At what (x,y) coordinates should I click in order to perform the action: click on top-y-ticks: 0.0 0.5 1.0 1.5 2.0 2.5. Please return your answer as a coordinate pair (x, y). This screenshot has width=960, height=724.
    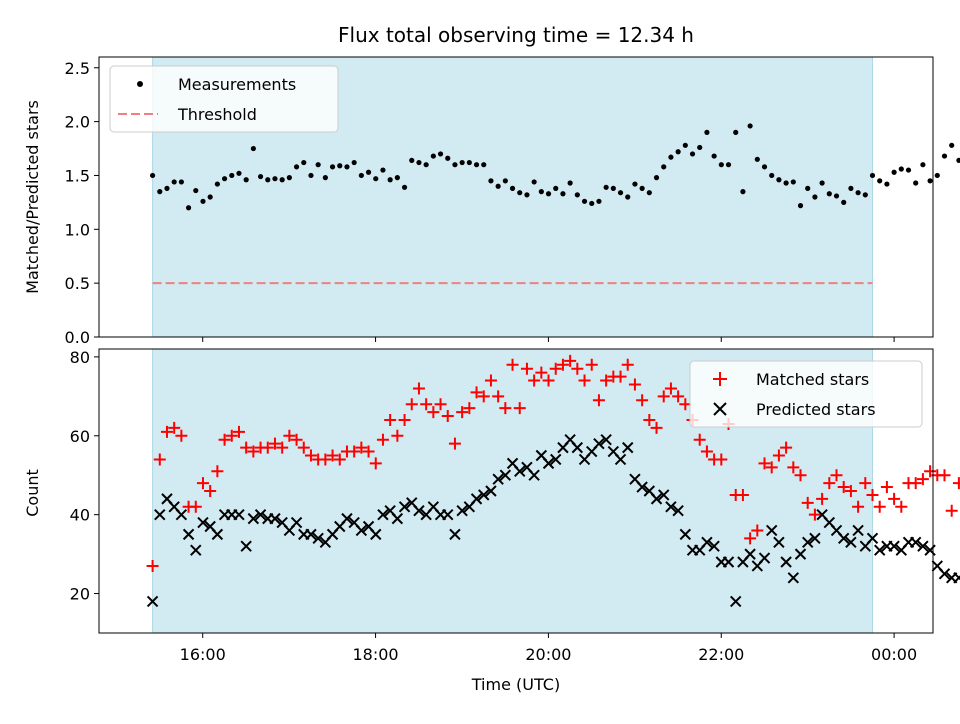
    Looking at the image, I should click on (82, 203).